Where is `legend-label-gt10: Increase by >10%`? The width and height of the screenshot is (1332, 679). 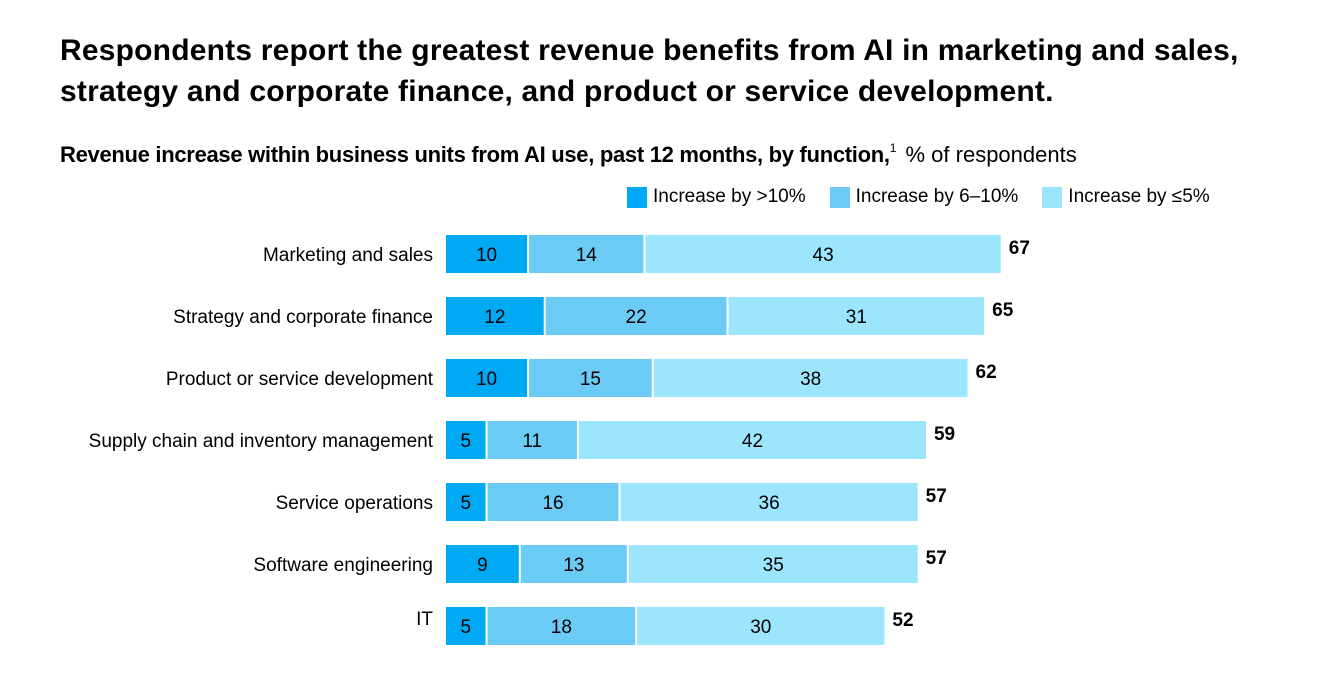
legend-label-gt10: Increase by >10% is located at coordinates (729, 196).